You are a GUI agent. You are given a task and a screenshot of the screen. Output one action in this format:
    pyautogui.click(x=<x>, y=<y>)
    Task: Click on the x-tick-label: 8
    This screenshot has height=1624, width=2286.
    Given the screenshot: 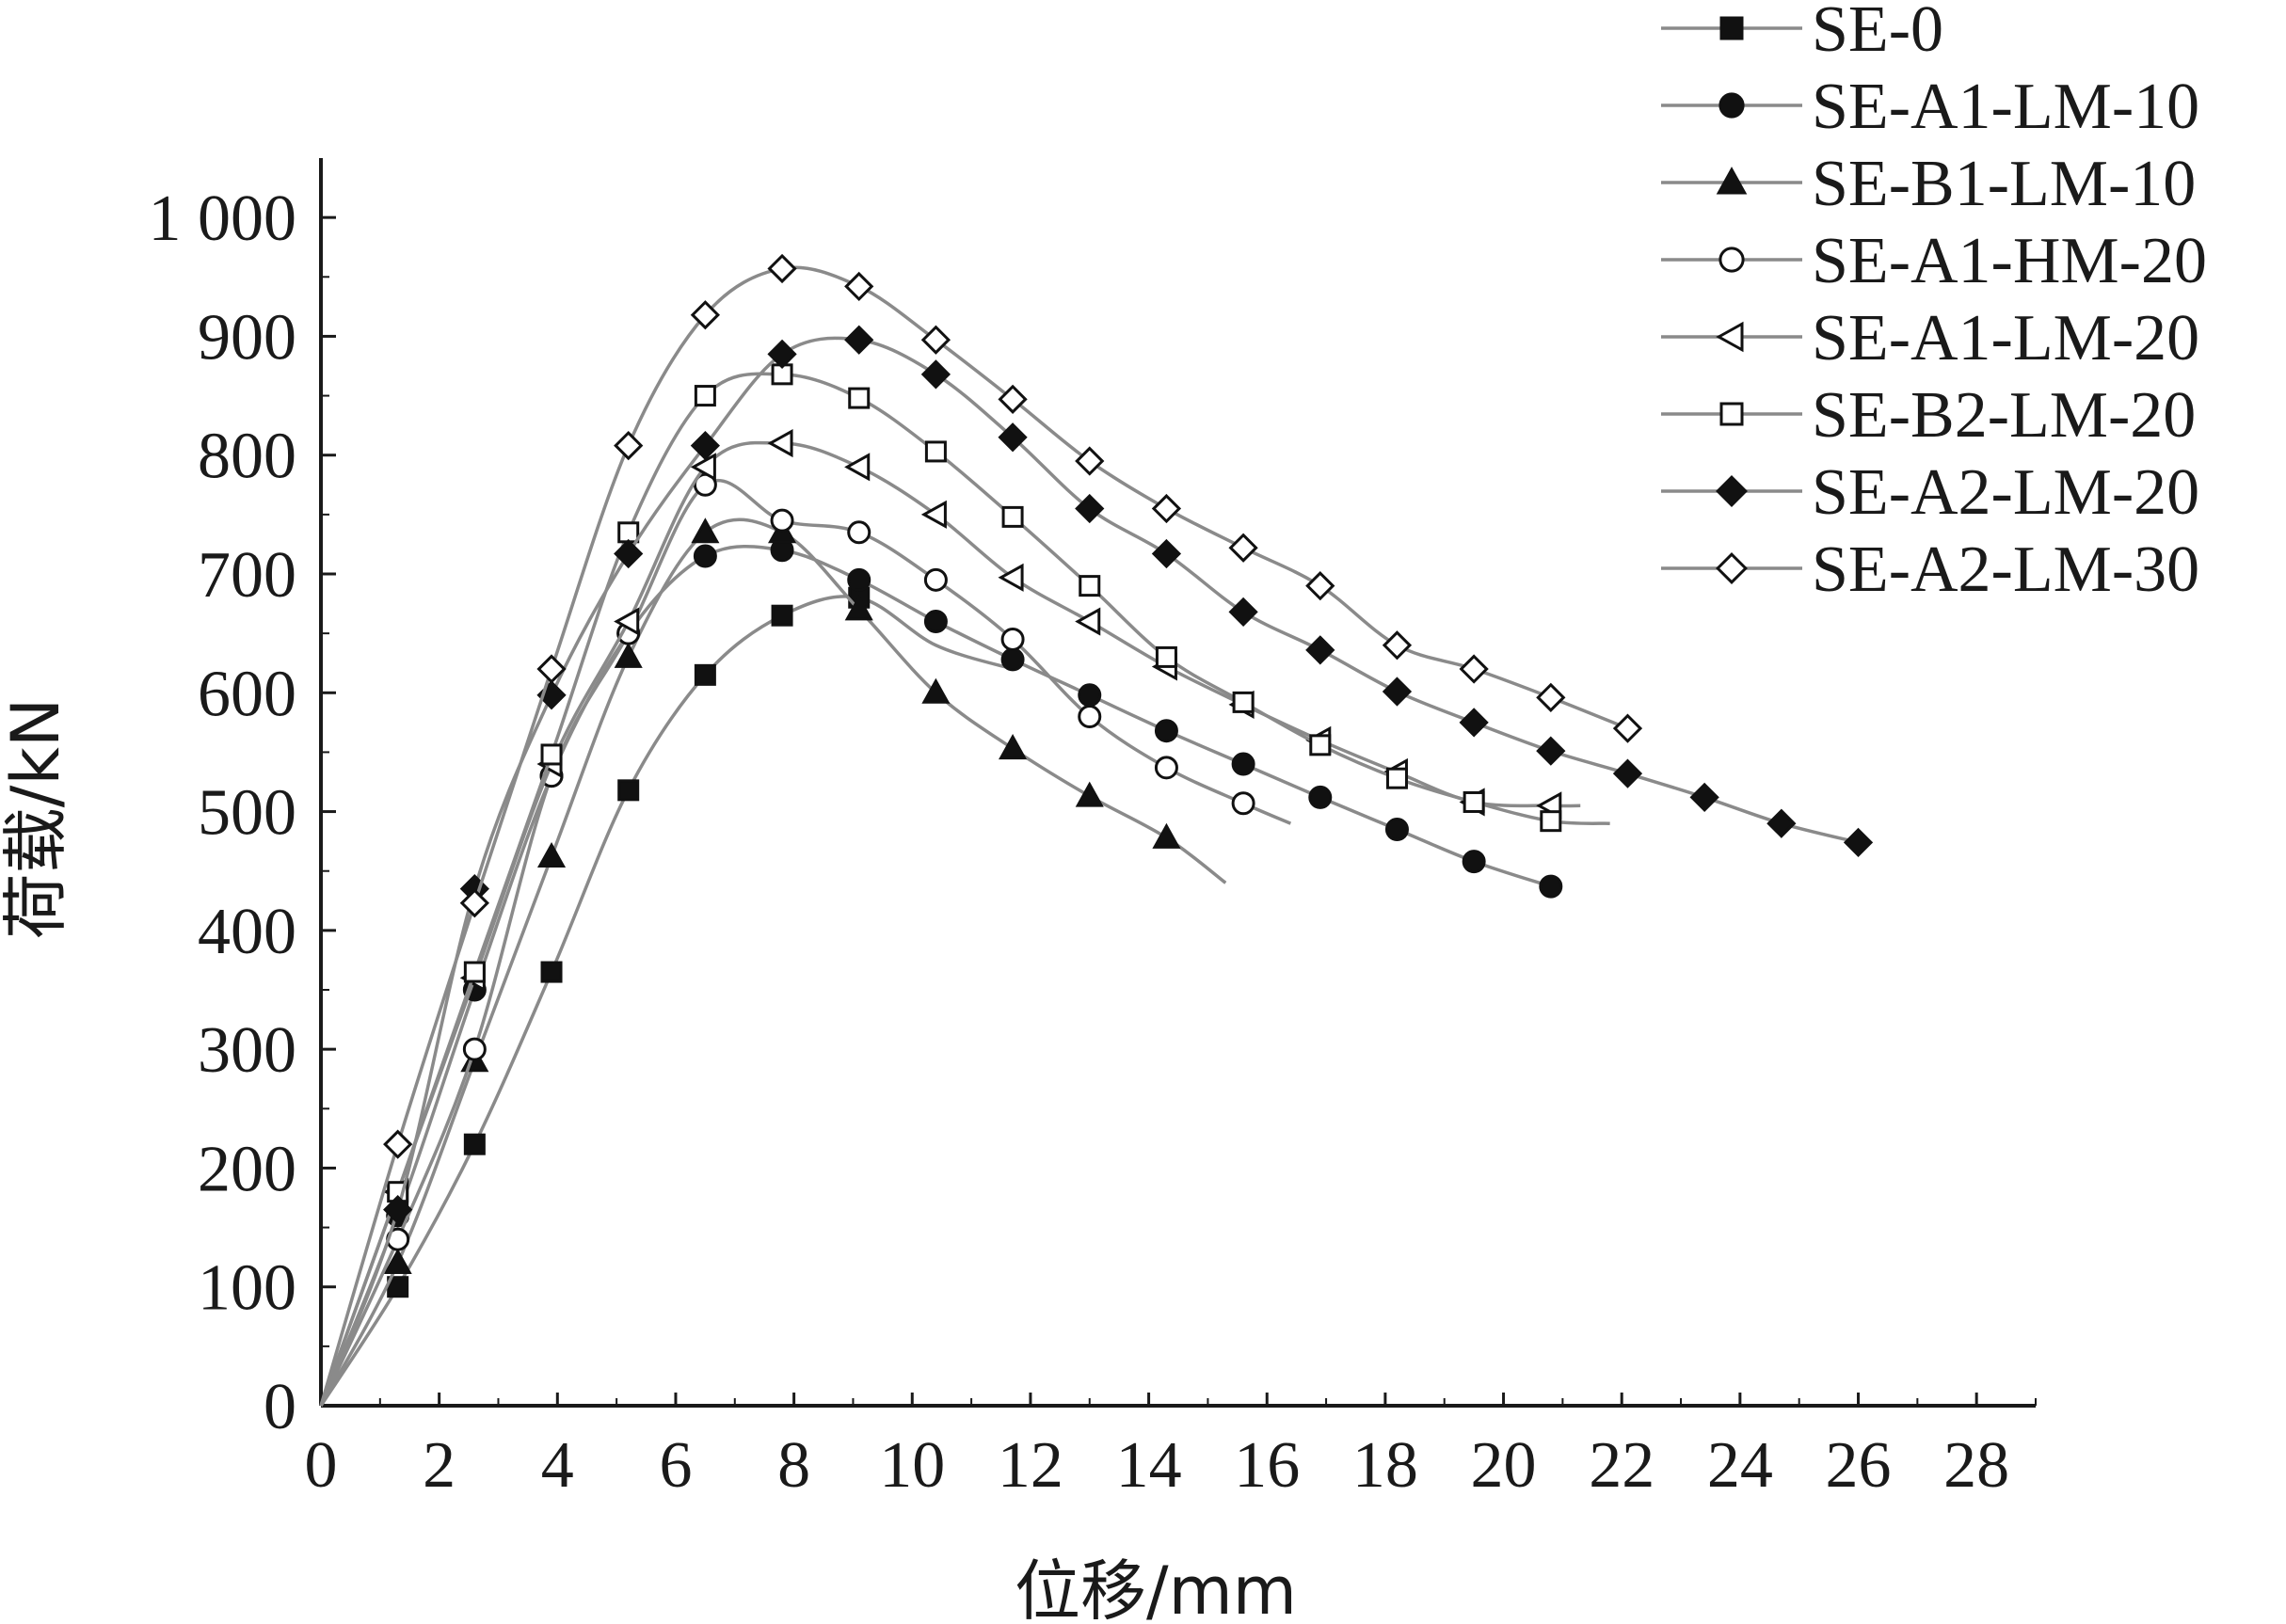 What is the action you would take?
    pyautogui.click(x=793, y=1465)
    